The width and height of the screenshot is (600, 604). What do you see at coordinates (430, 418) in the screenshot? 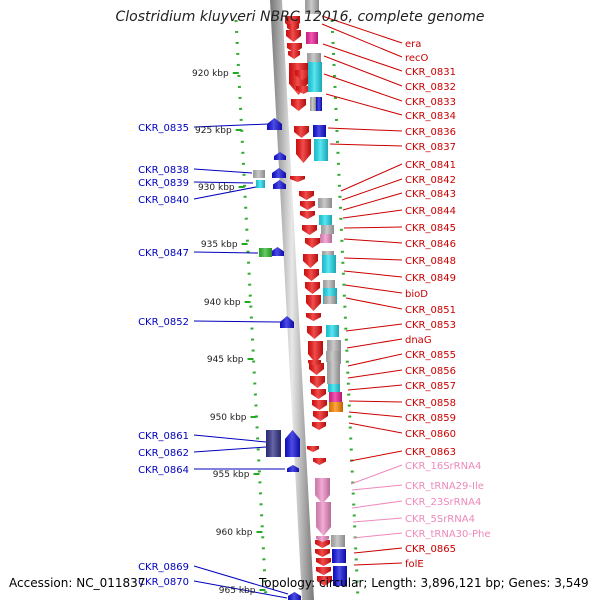
I see `gene-label-right: CKR_0859` at bounding box center [430, 418].